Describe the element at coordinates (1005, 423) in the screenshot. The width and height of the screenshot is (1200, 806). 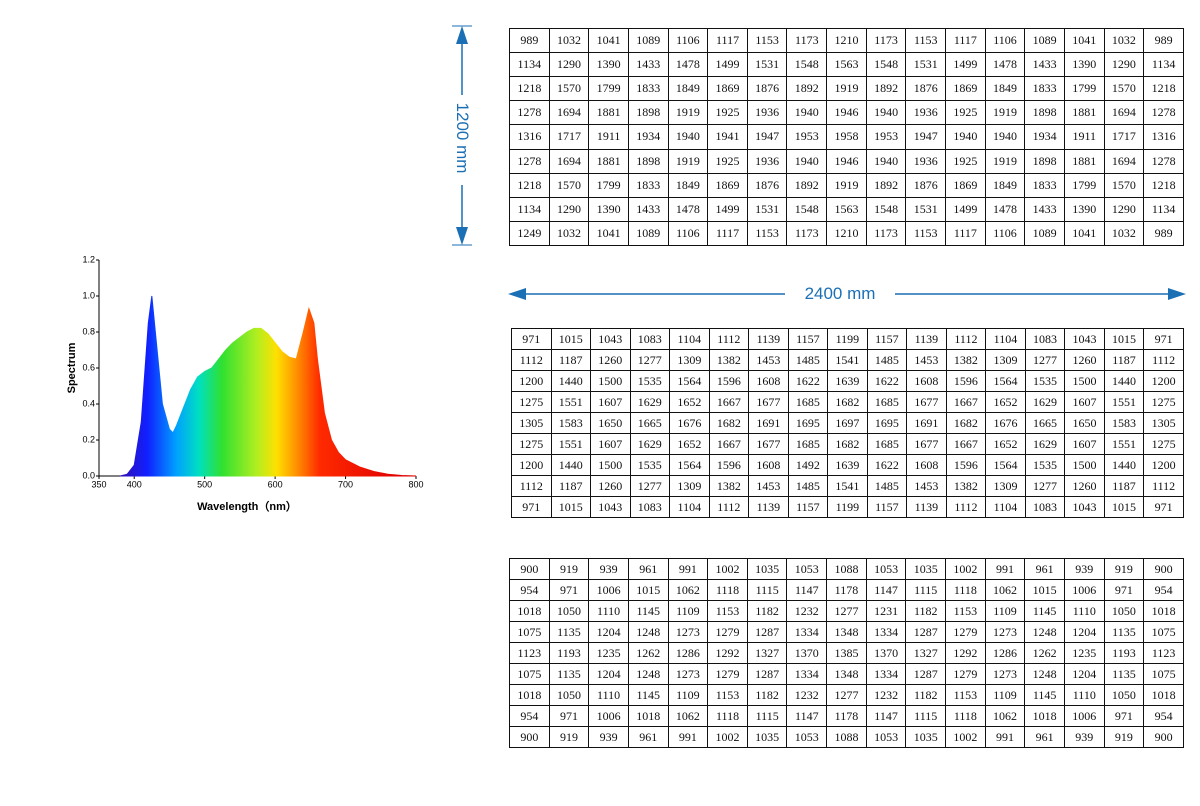
I see `table-cell: 1676` at that location.